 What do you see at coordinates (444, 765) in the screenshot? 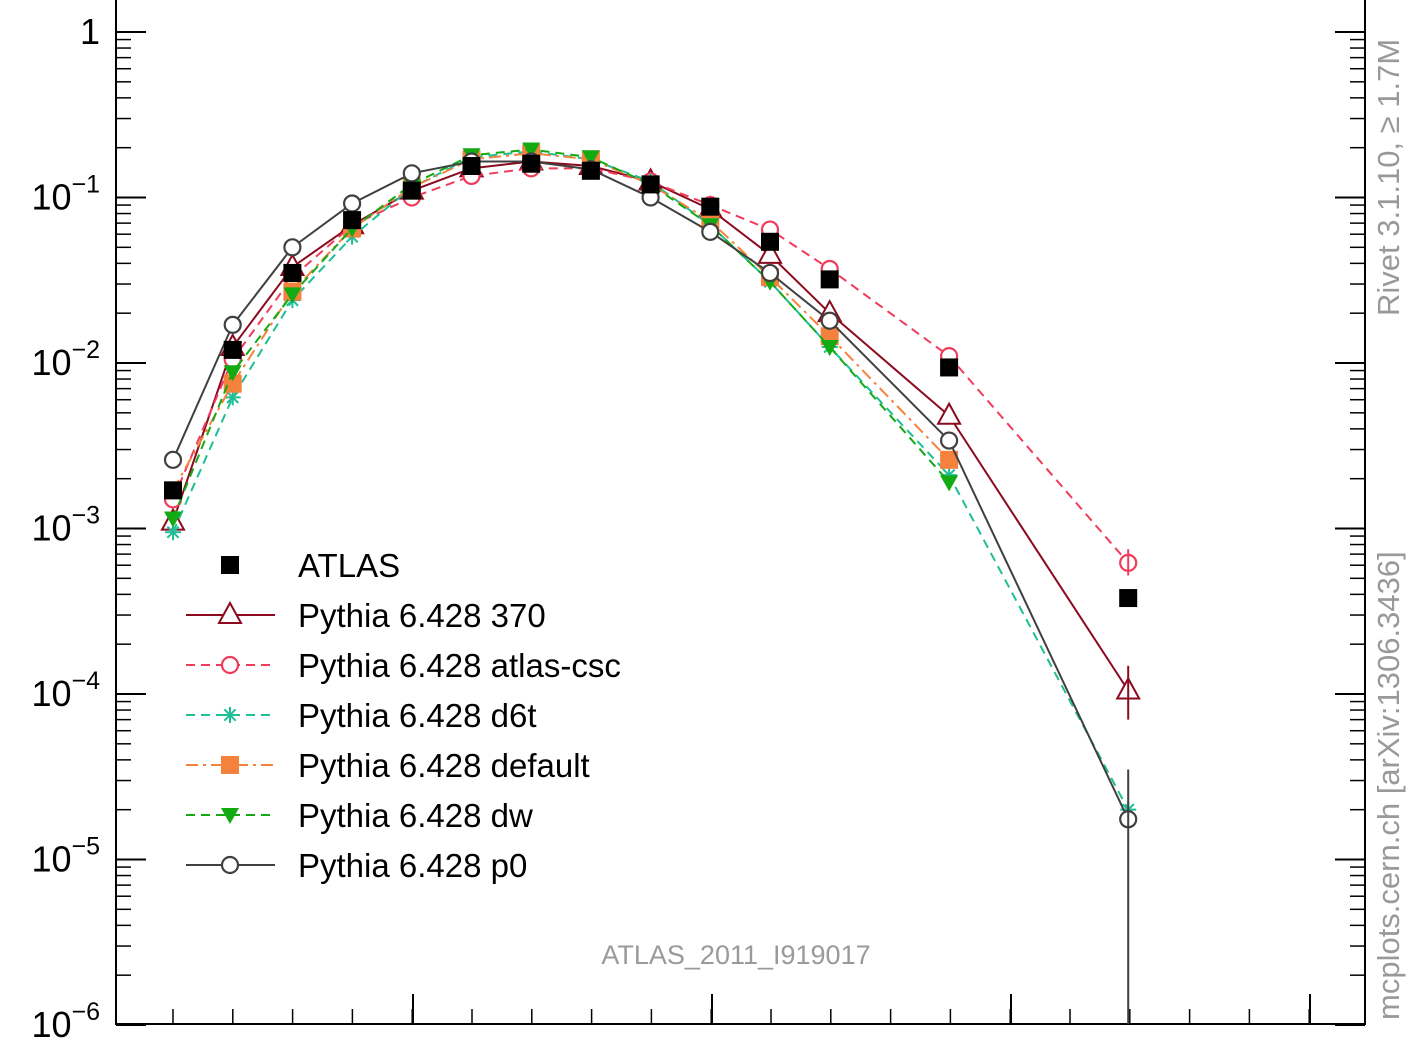
I see `legend-label: Pythia 6.428 default` at bounding box center [444, 765].